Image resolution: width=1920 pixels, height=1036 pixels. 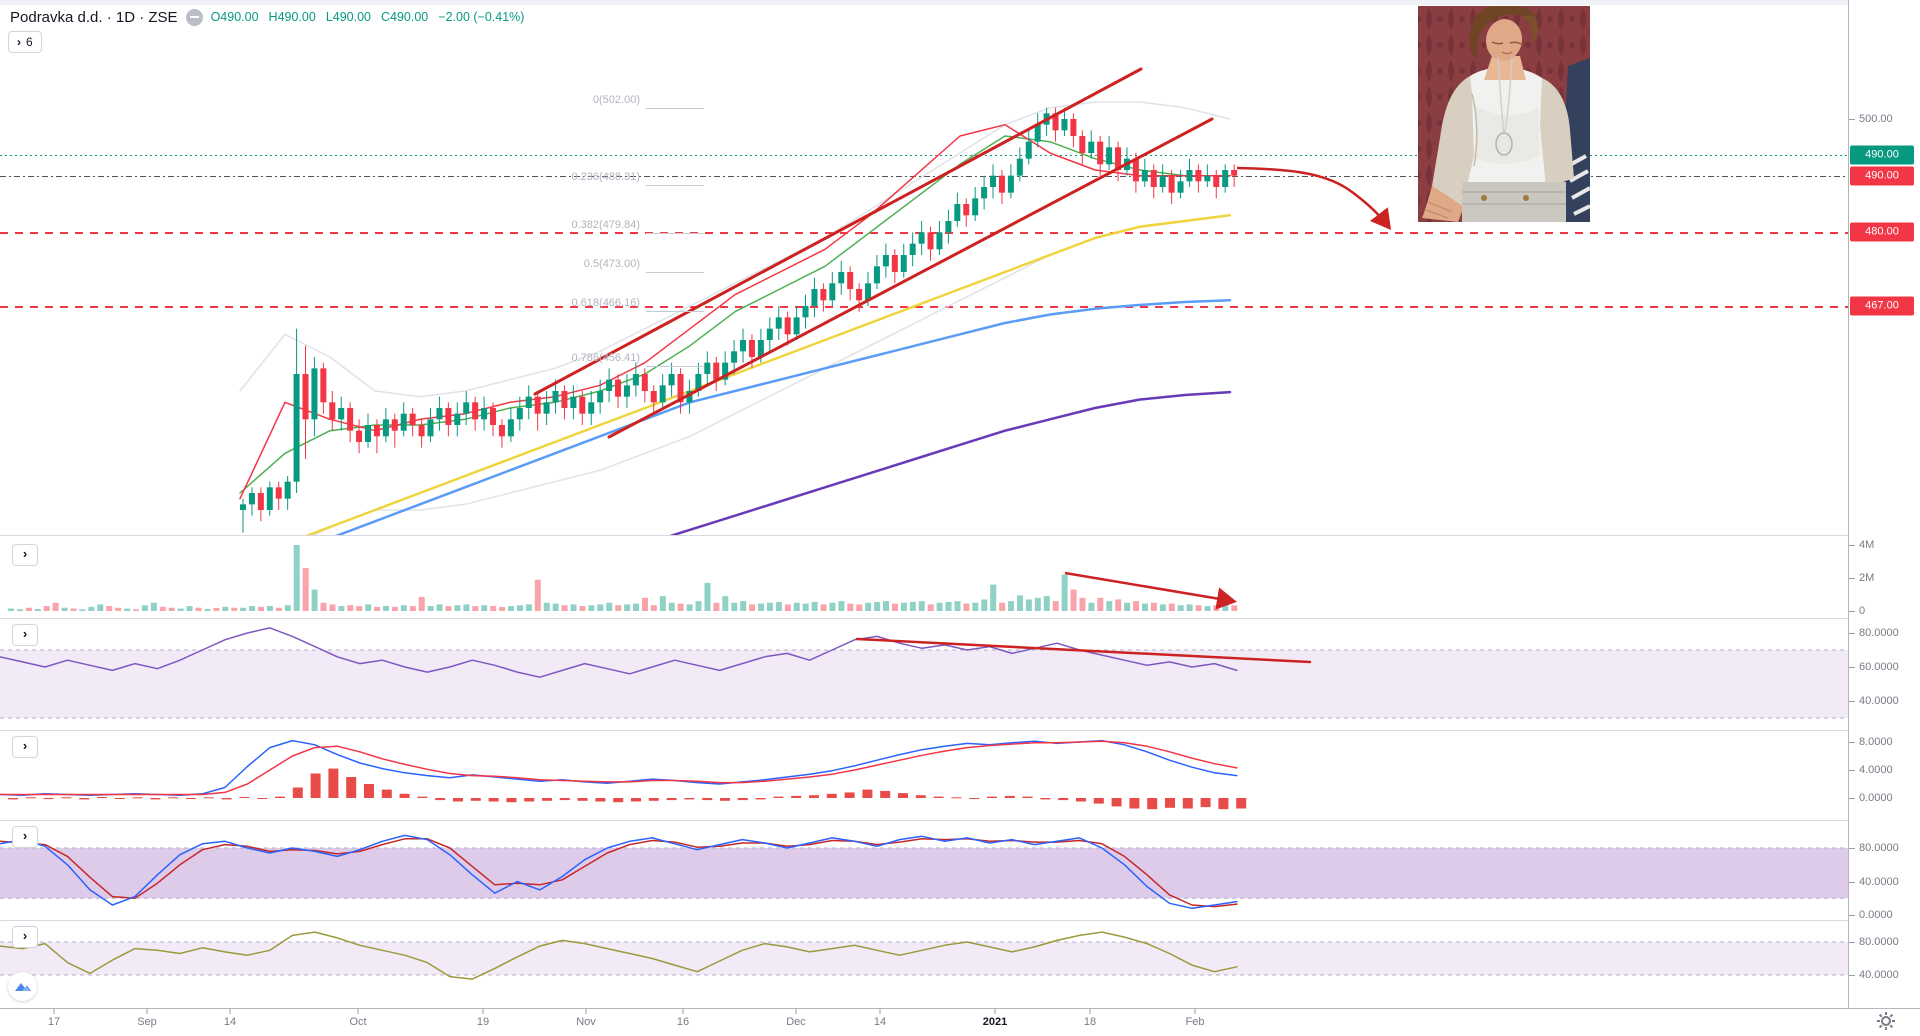 What do you see at coordinates (1882, 306) in the screenshot?
I see `alert-price-badge: 467.00` at bounding box center [1882, 306].